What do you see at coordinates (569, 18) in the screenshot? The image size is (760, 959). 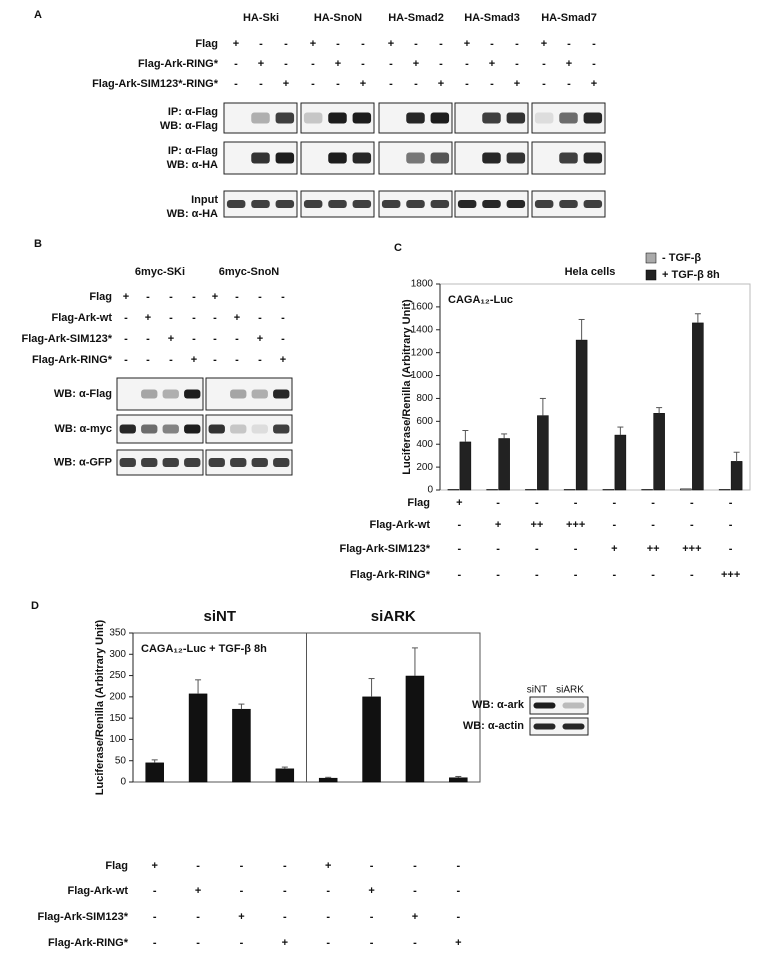 I see `column-header: HA-Smad7` at bounding box center [569, 18].